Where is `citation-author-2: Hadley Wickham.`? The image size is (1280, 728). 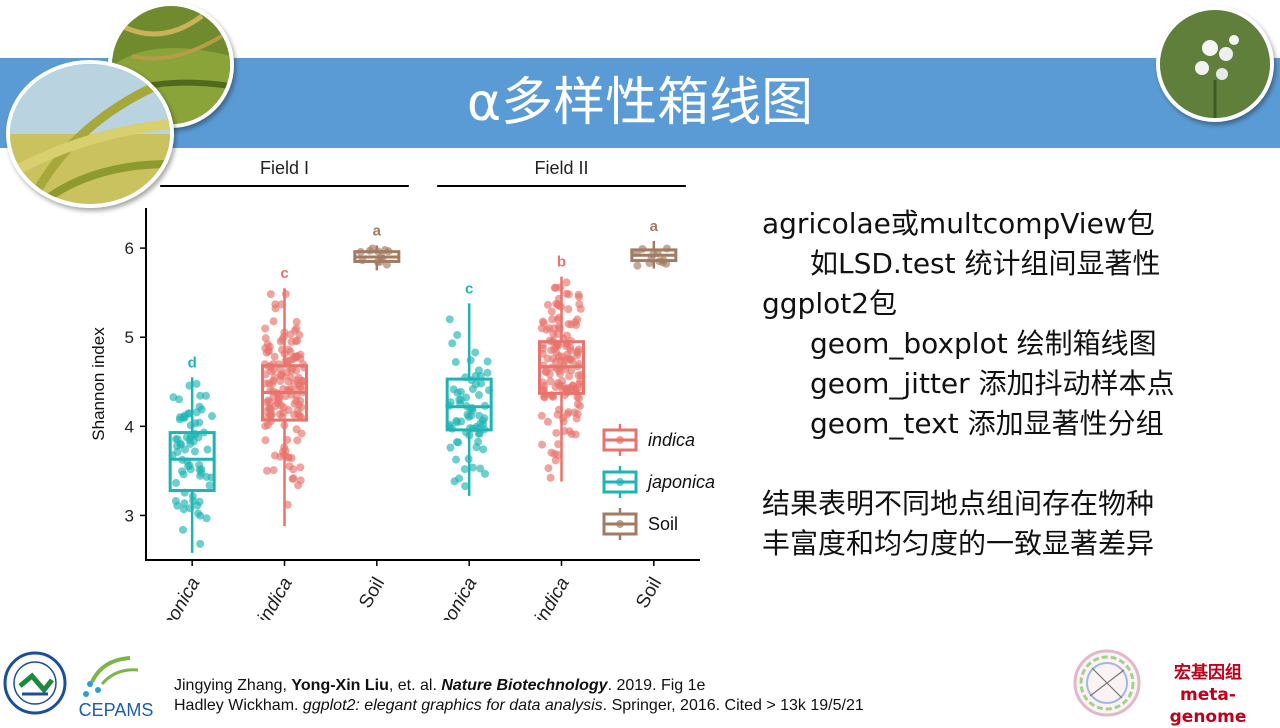
citation-author-2: Hadley Wickham. is located at coordinates (238, 705).